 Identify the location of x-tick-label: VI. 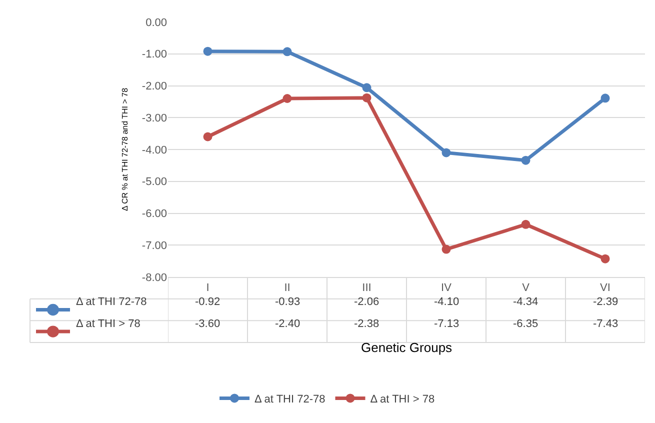
(605, 288).